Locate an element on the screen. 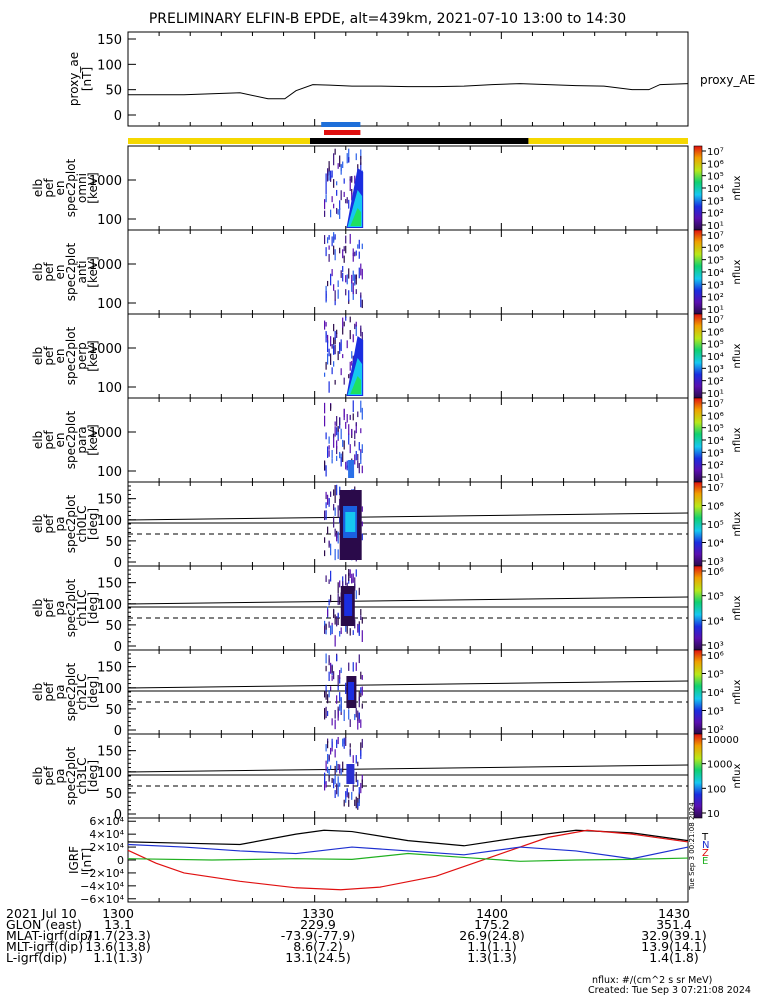 The image size is (775, 1000). panel-frame is located at coordinates (408, 356).